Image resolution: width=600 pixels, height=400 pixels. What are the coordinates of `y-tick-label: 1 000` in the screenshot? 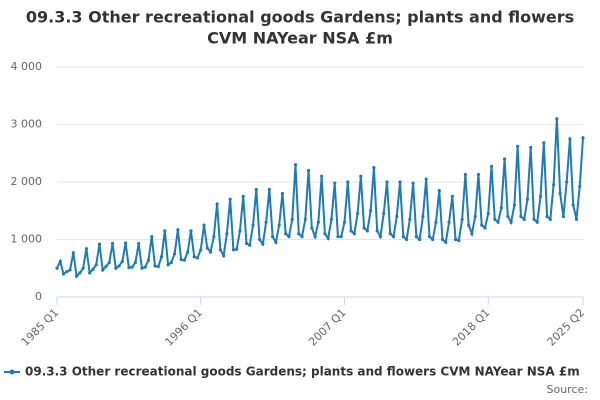 It's located at (27, 239).